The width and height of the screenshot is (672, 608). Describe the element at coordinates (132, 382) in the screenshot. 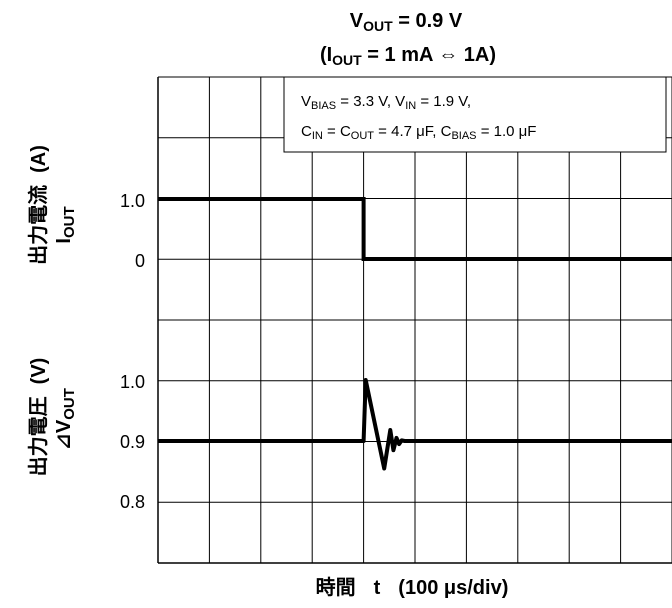

I see `lower-tick-label: 1.0` at that location.